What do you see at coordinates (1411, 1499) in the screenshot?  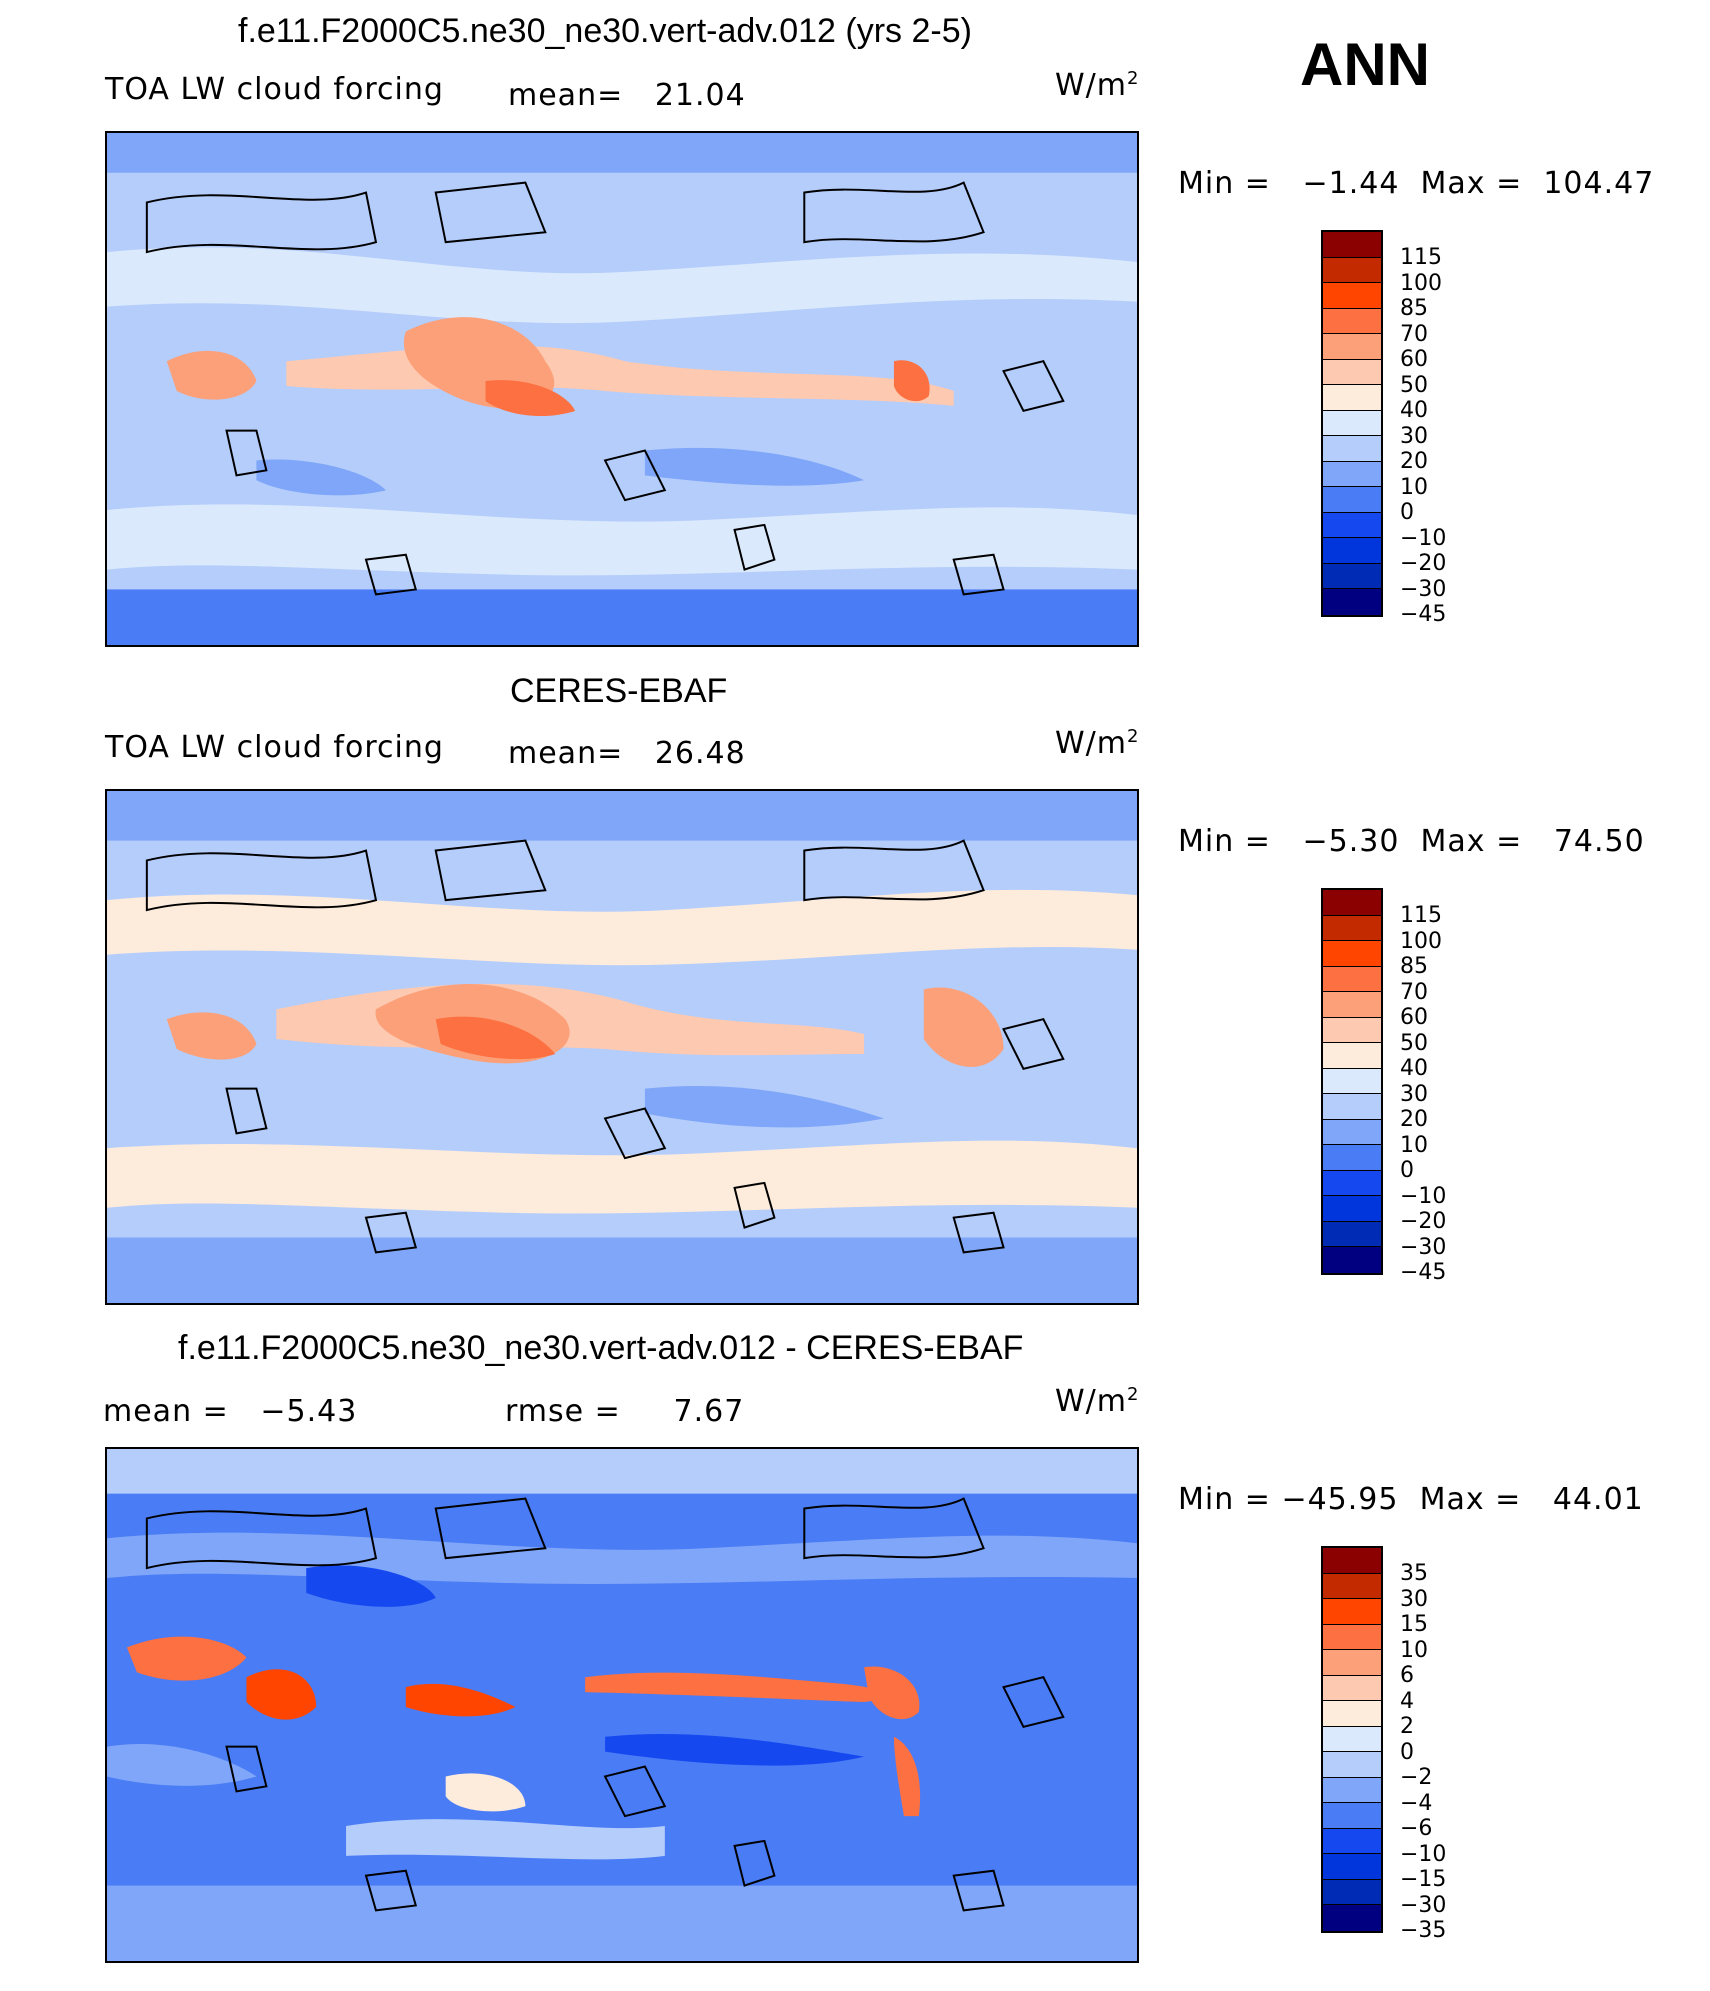 I see `panel-3-minmax: Min = −45.95 Max = 44.01` at bounding box center [1411, 1499].